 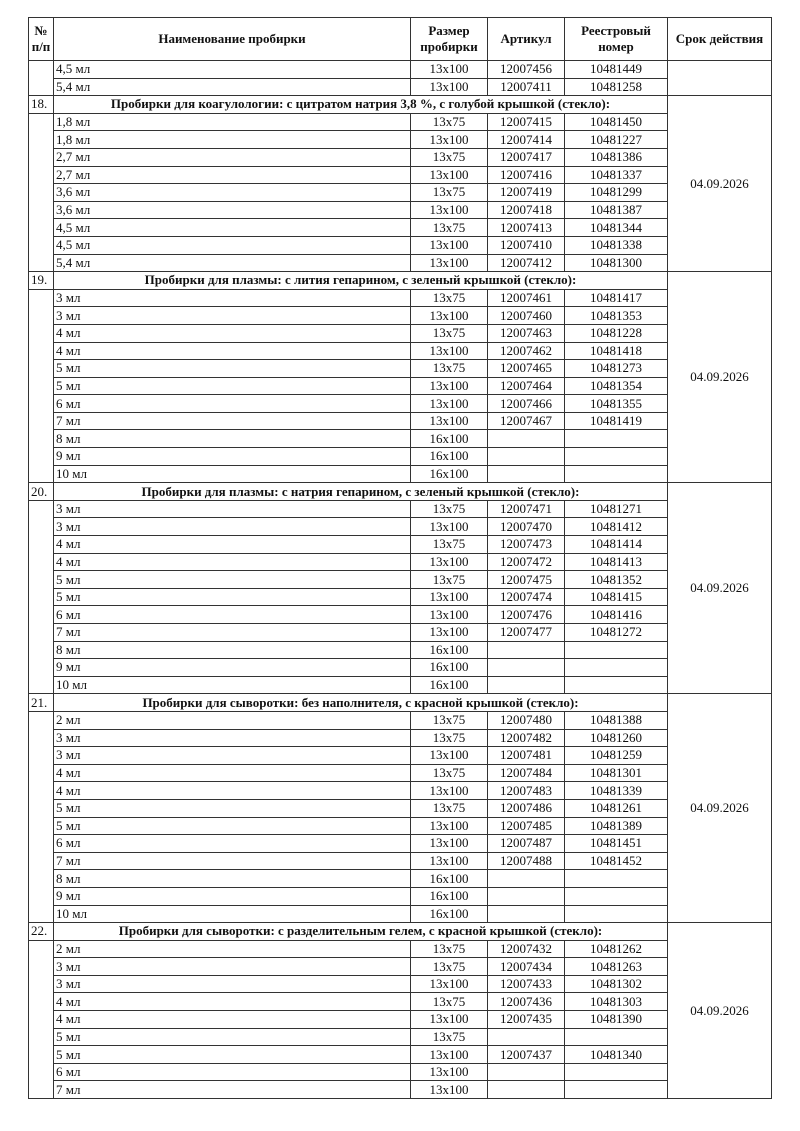 I want to click on table-row: 4 мл 13x100 12007462 10481418, so click(x=400, y=351).